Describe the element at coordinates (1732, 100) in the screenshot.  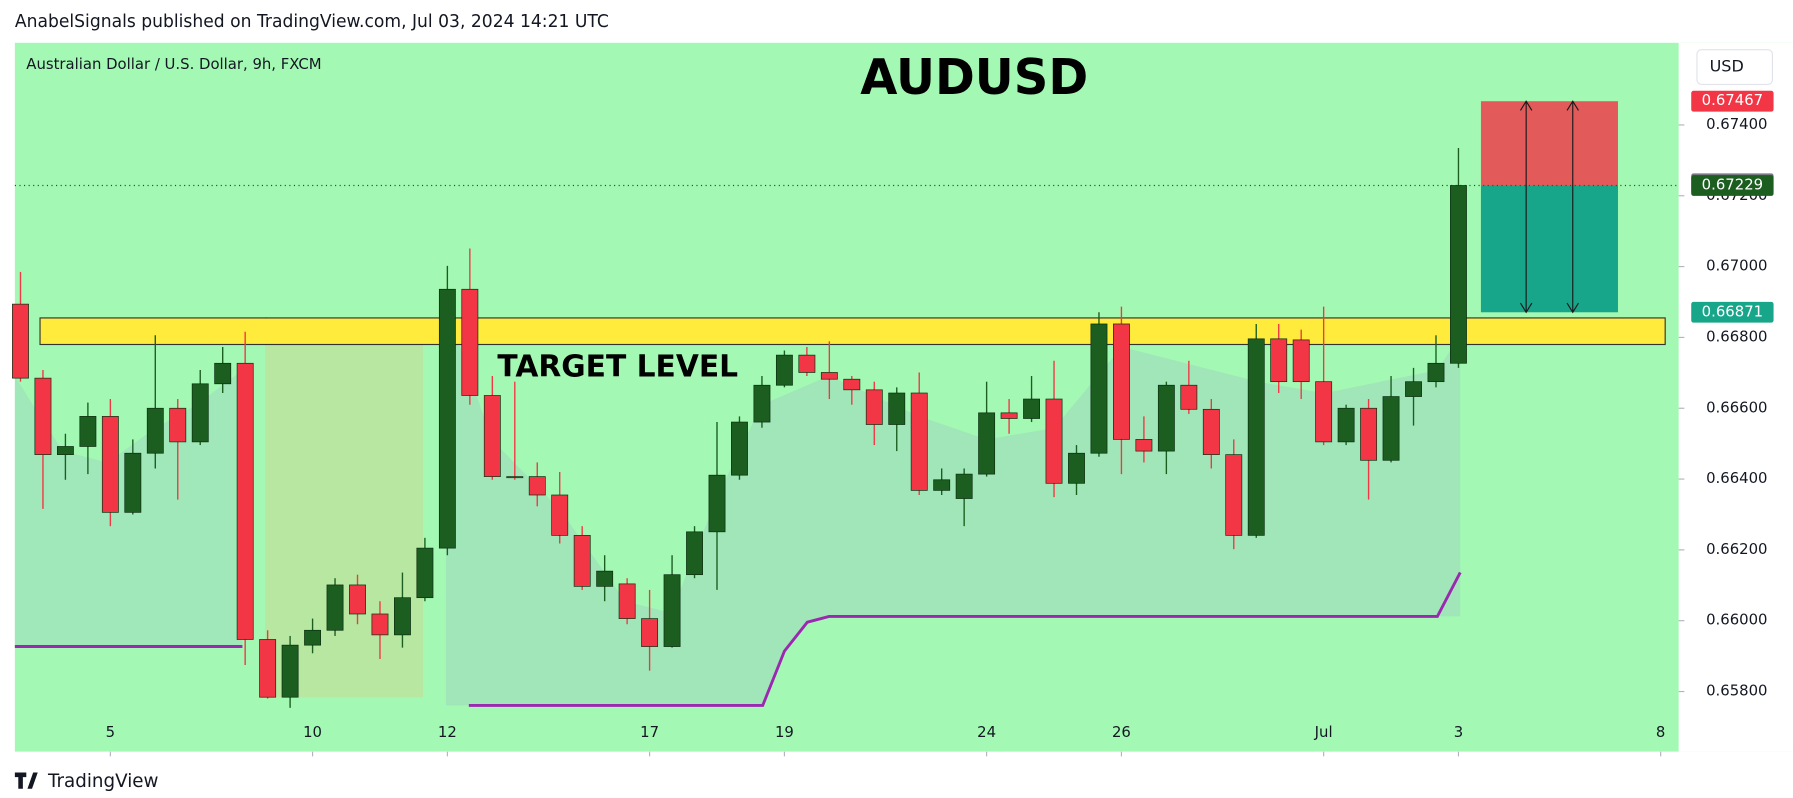
I see `price-badge-label: 0.67467` at that location.